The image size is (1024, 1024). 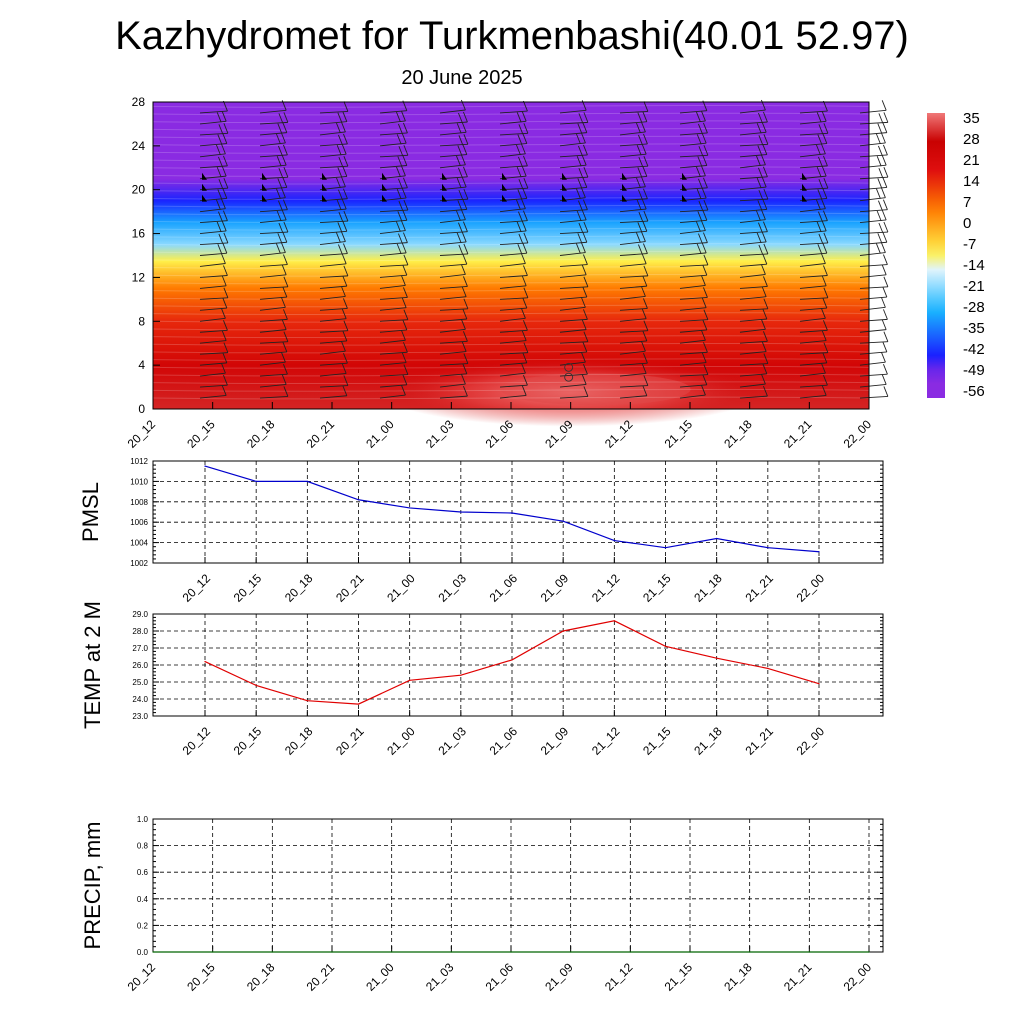 What do you see at coordinates (500, 977) in the screenshot?
I see `x-tick-label: 21_06` at bounding box center [500, 977].